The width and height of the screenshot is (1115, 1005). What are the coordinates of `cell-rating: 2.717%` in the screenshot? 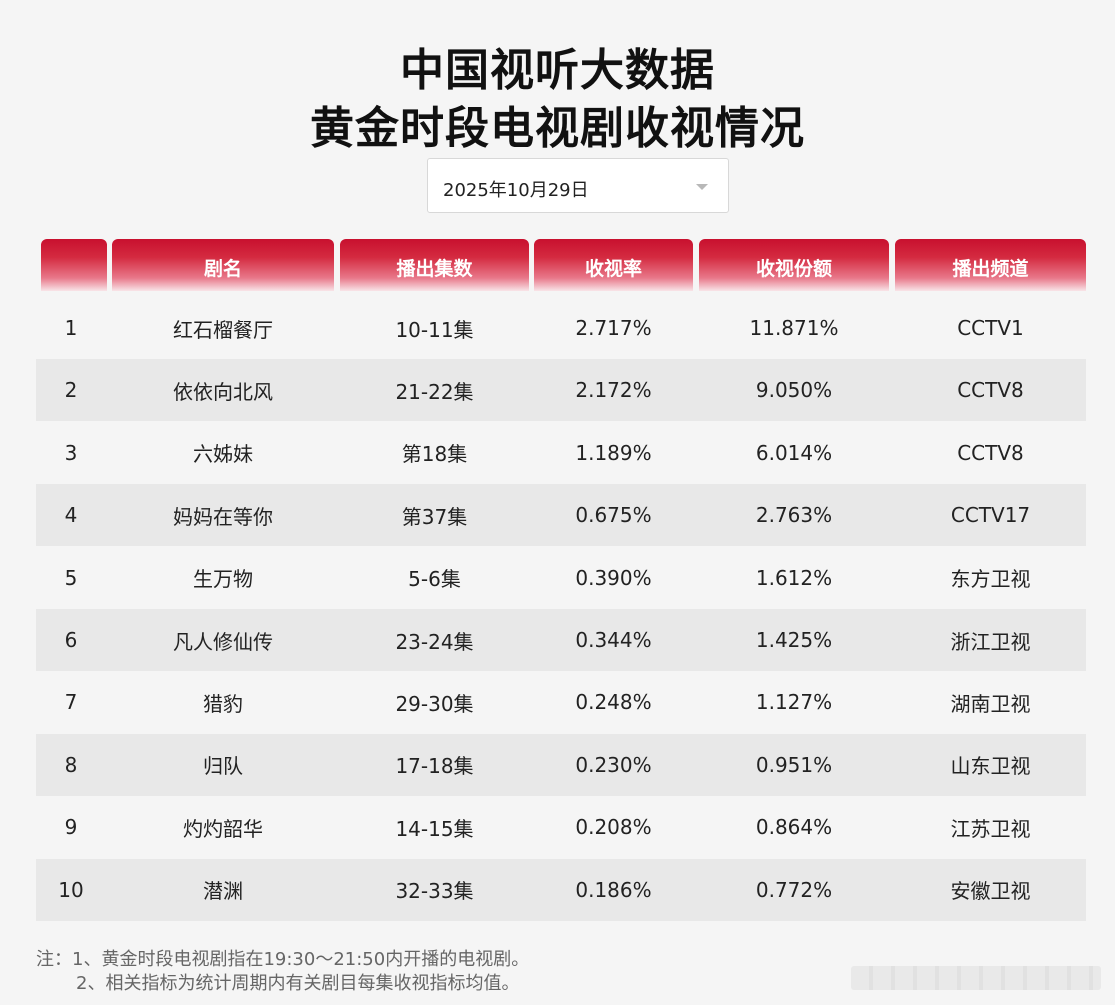 It's located at (613, 328).